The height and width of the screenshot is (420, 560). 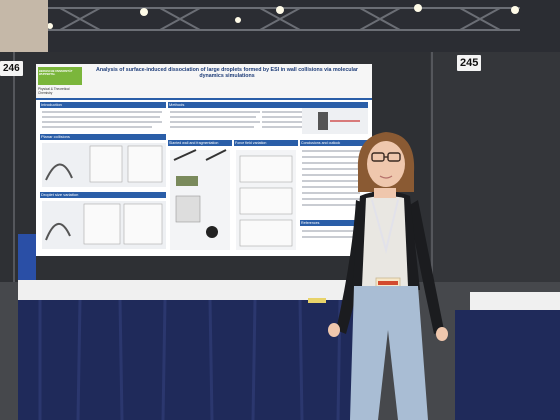 I want to click on ceiling-truss, so click(x=280, y=19).